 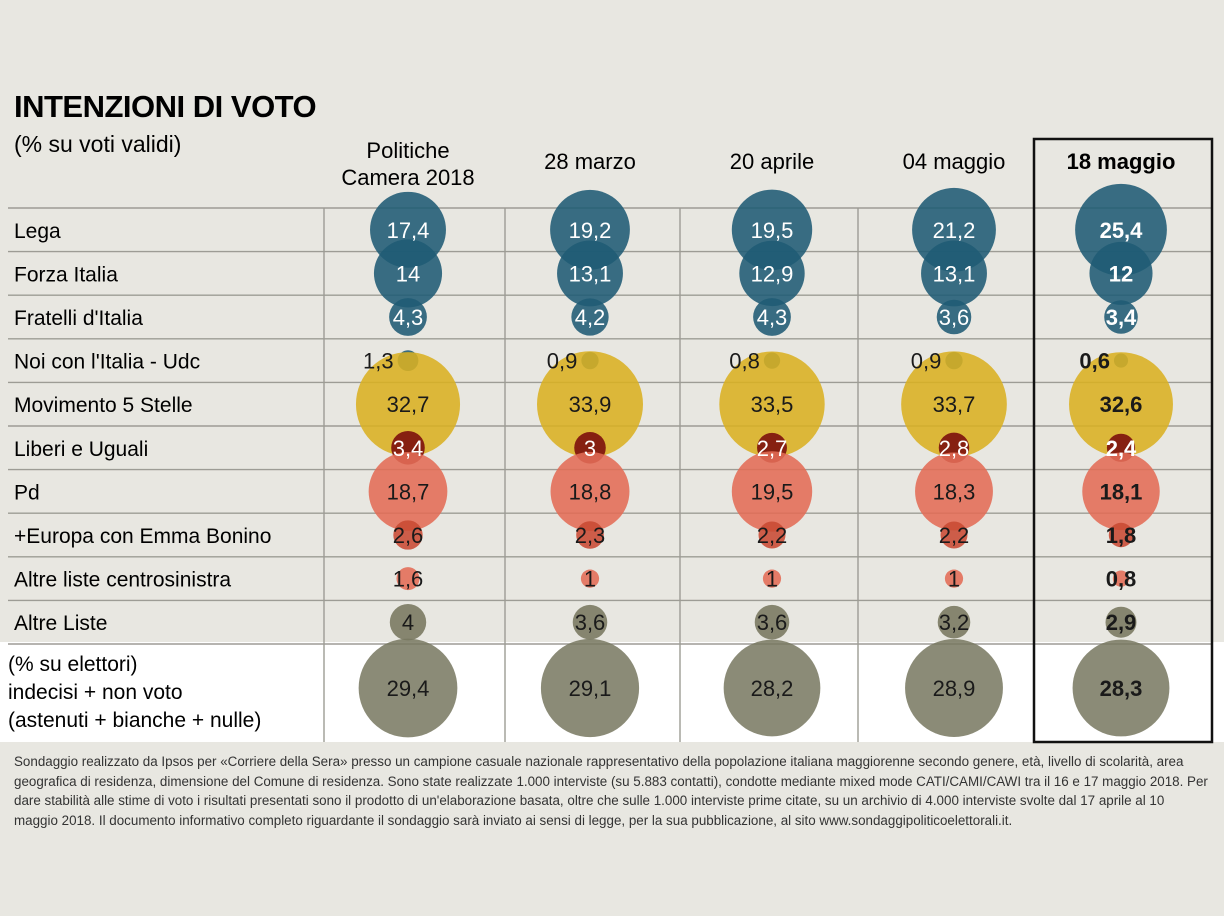 I want to click on value-label: 33,9, so click(x=590, y=404).